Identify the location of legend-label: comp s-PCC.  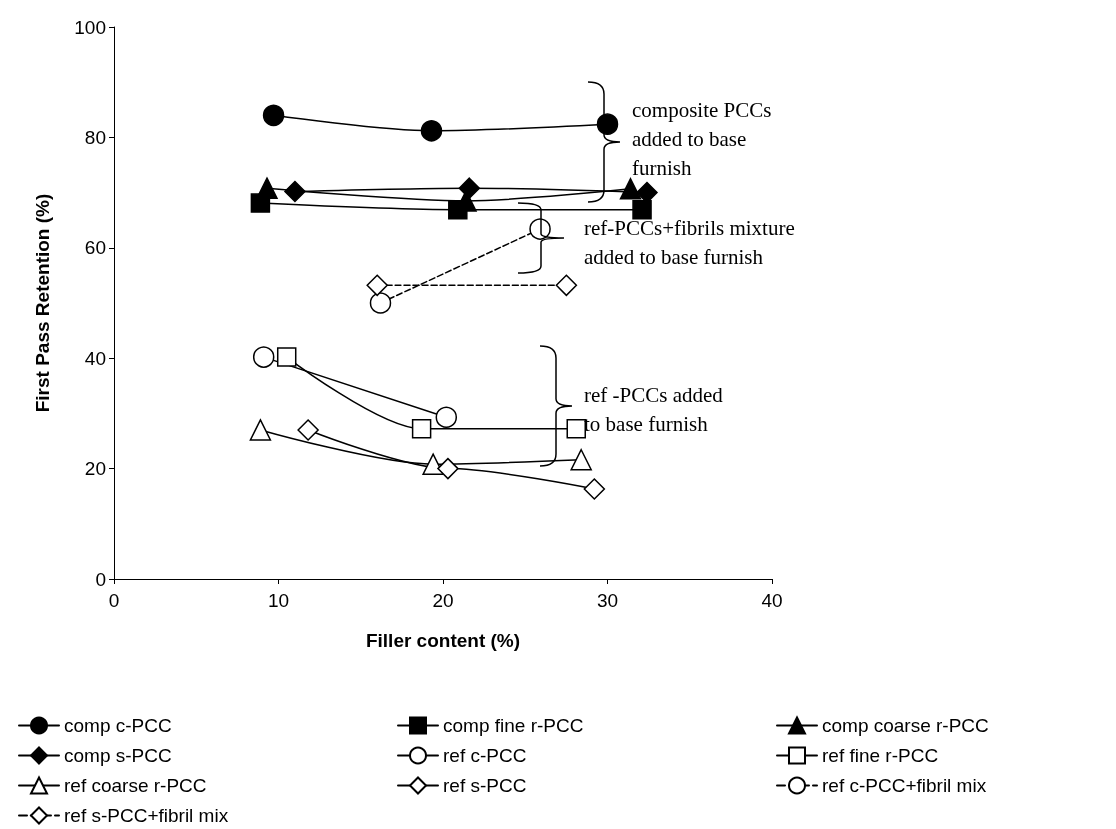
(118, 755).